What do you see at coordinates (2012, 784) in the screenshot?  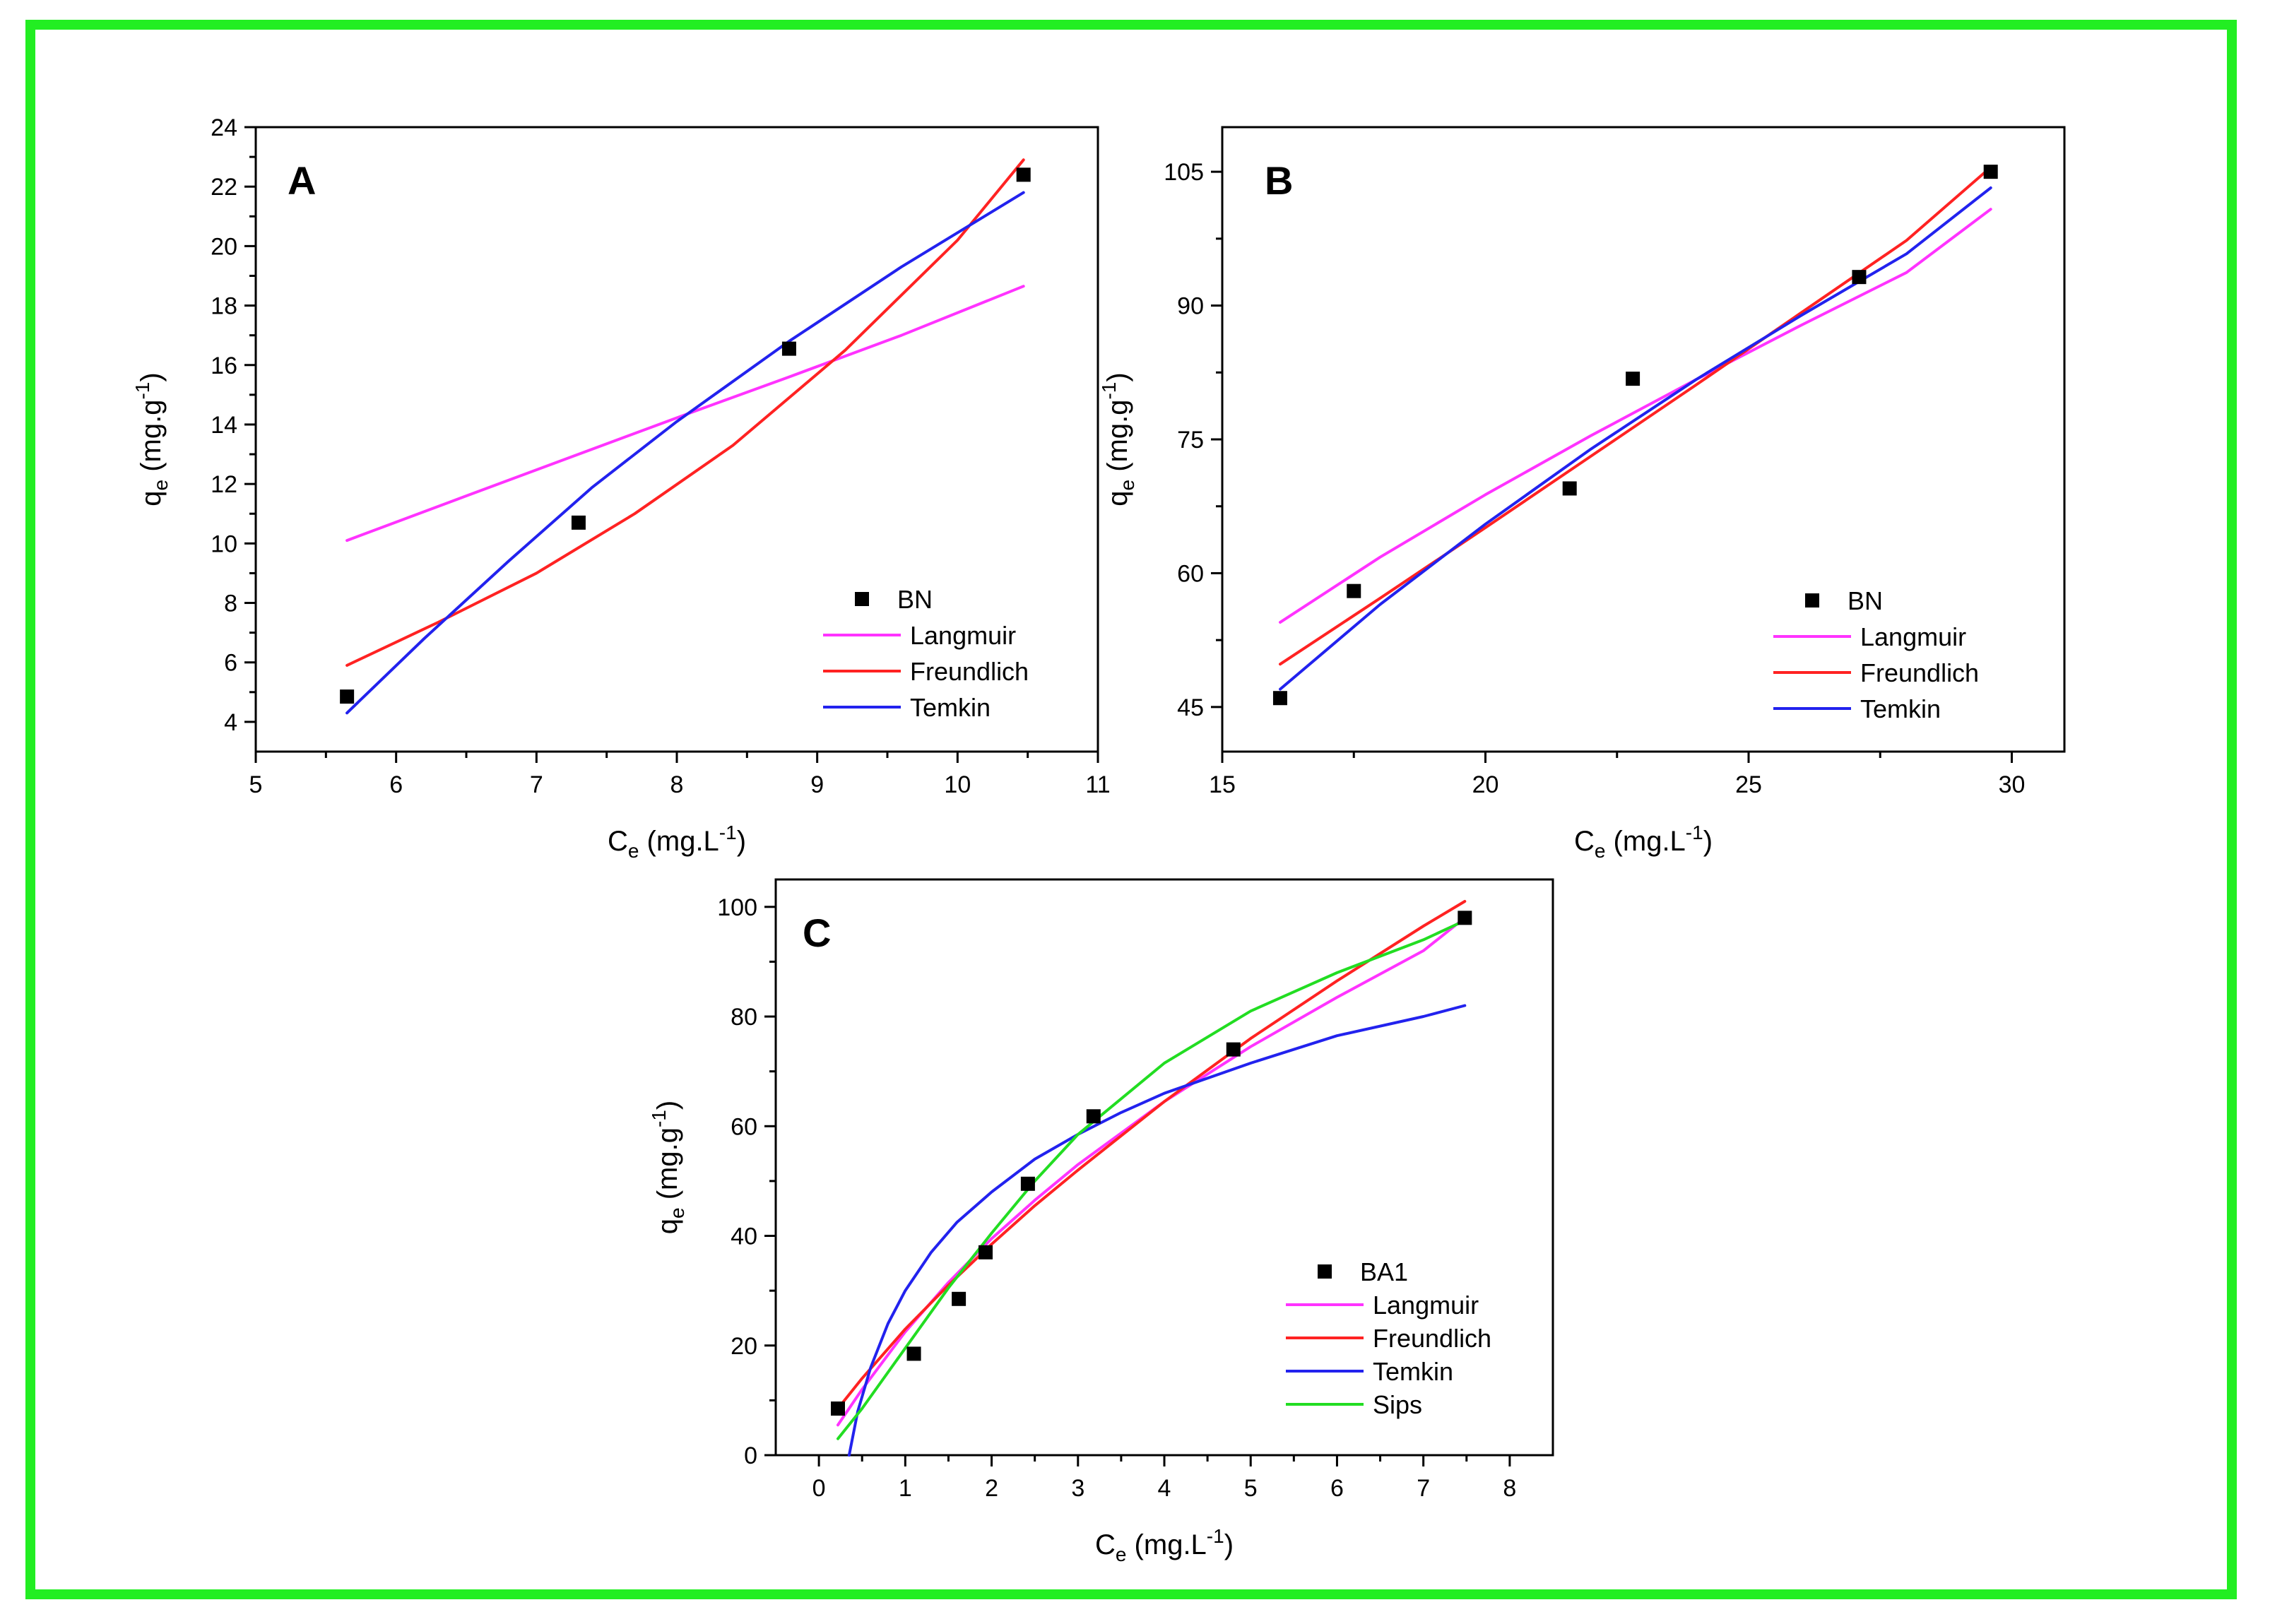 I see `x-tick-label: 30` at bounding box center [2012, 784].